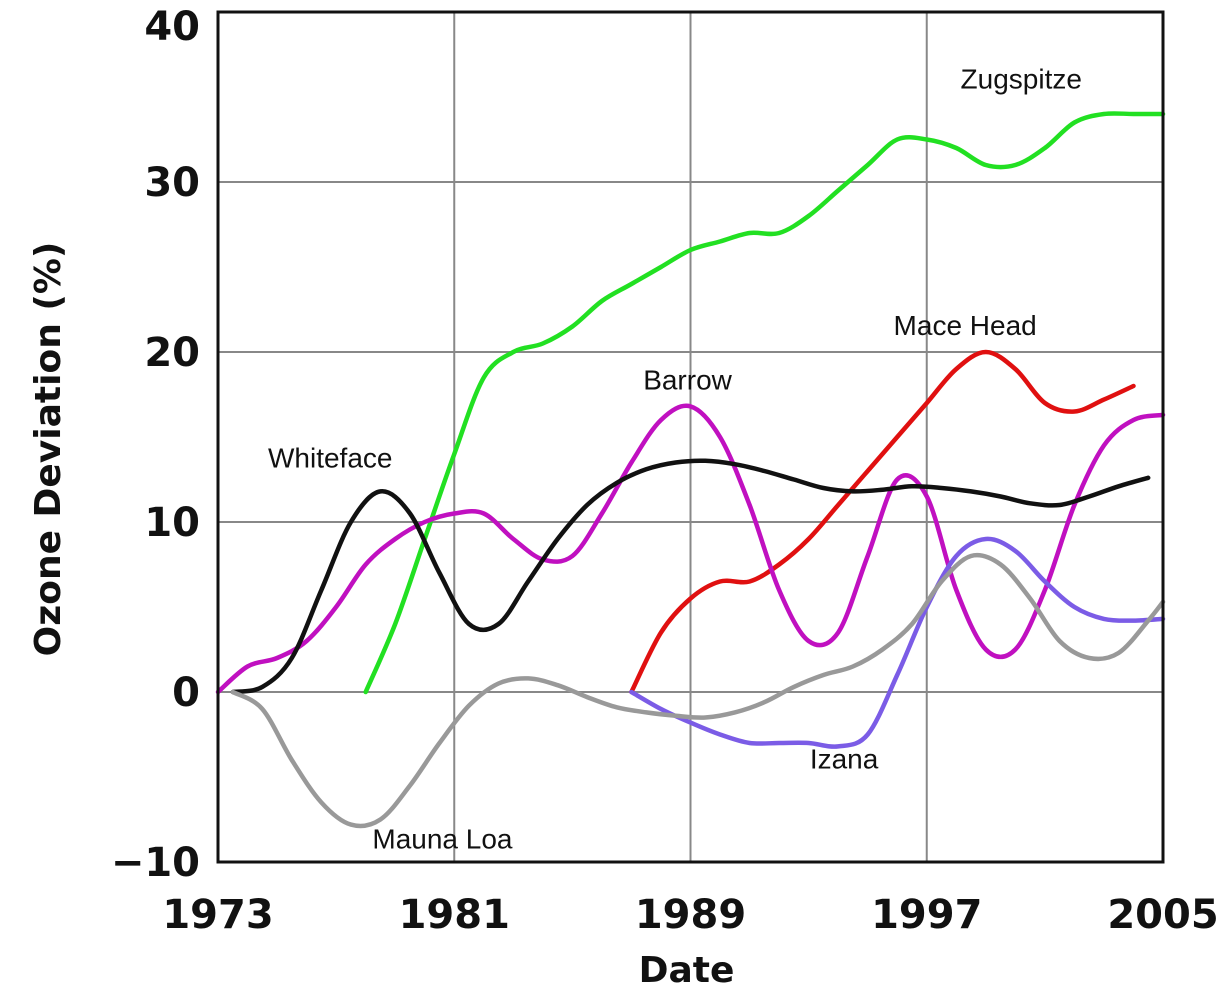  I want to click on x-tick-label: 1981, so click(454, 915).